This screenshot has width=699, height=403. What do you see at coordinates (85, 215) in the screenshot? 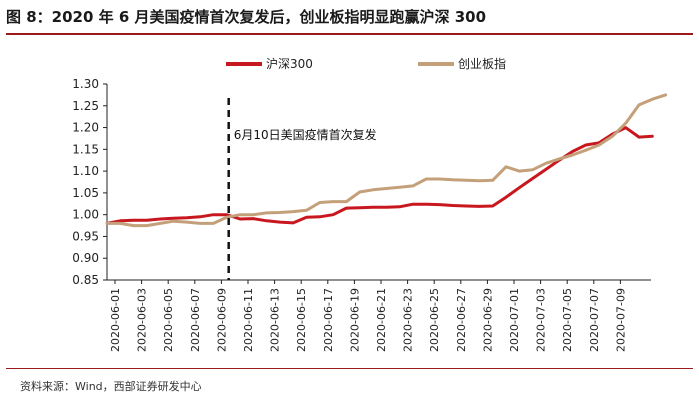
I see `y-tick-label: 1.00` at bounding box center [85, 215].